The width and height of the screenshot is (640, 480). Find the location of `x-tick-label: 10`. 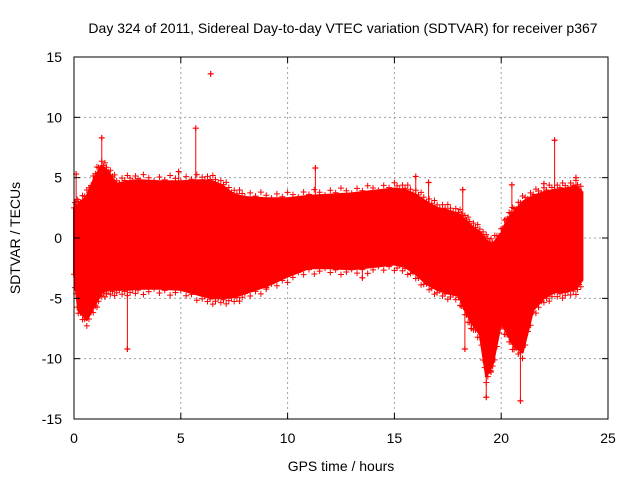

x-tick-label: 10 is located at coordinates (288, 438).